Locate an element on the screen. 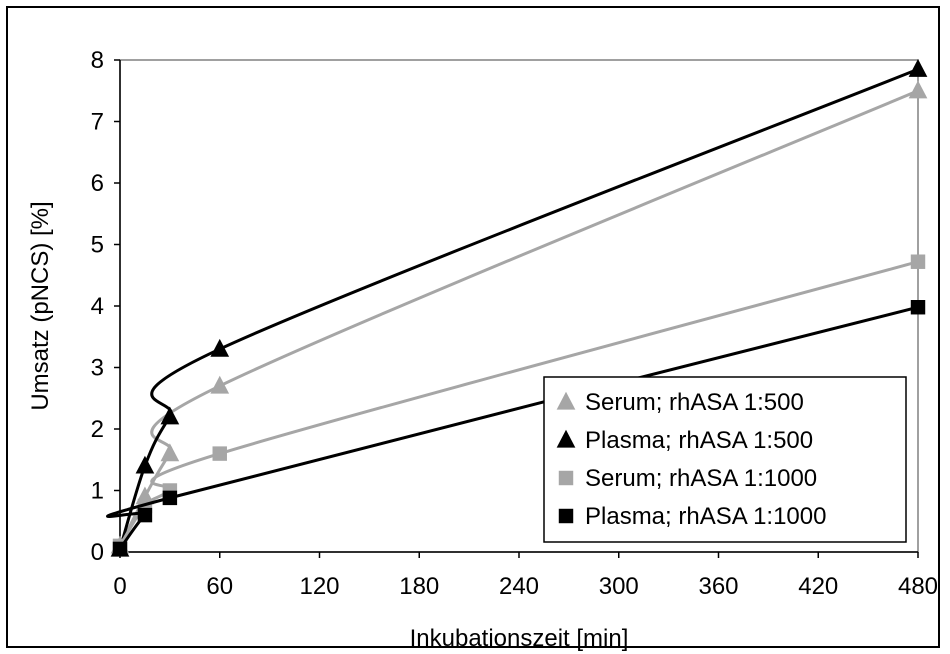 This screenshot has height=654, width=950. x-tick-label: 300 is located at coordinates (619, 586).